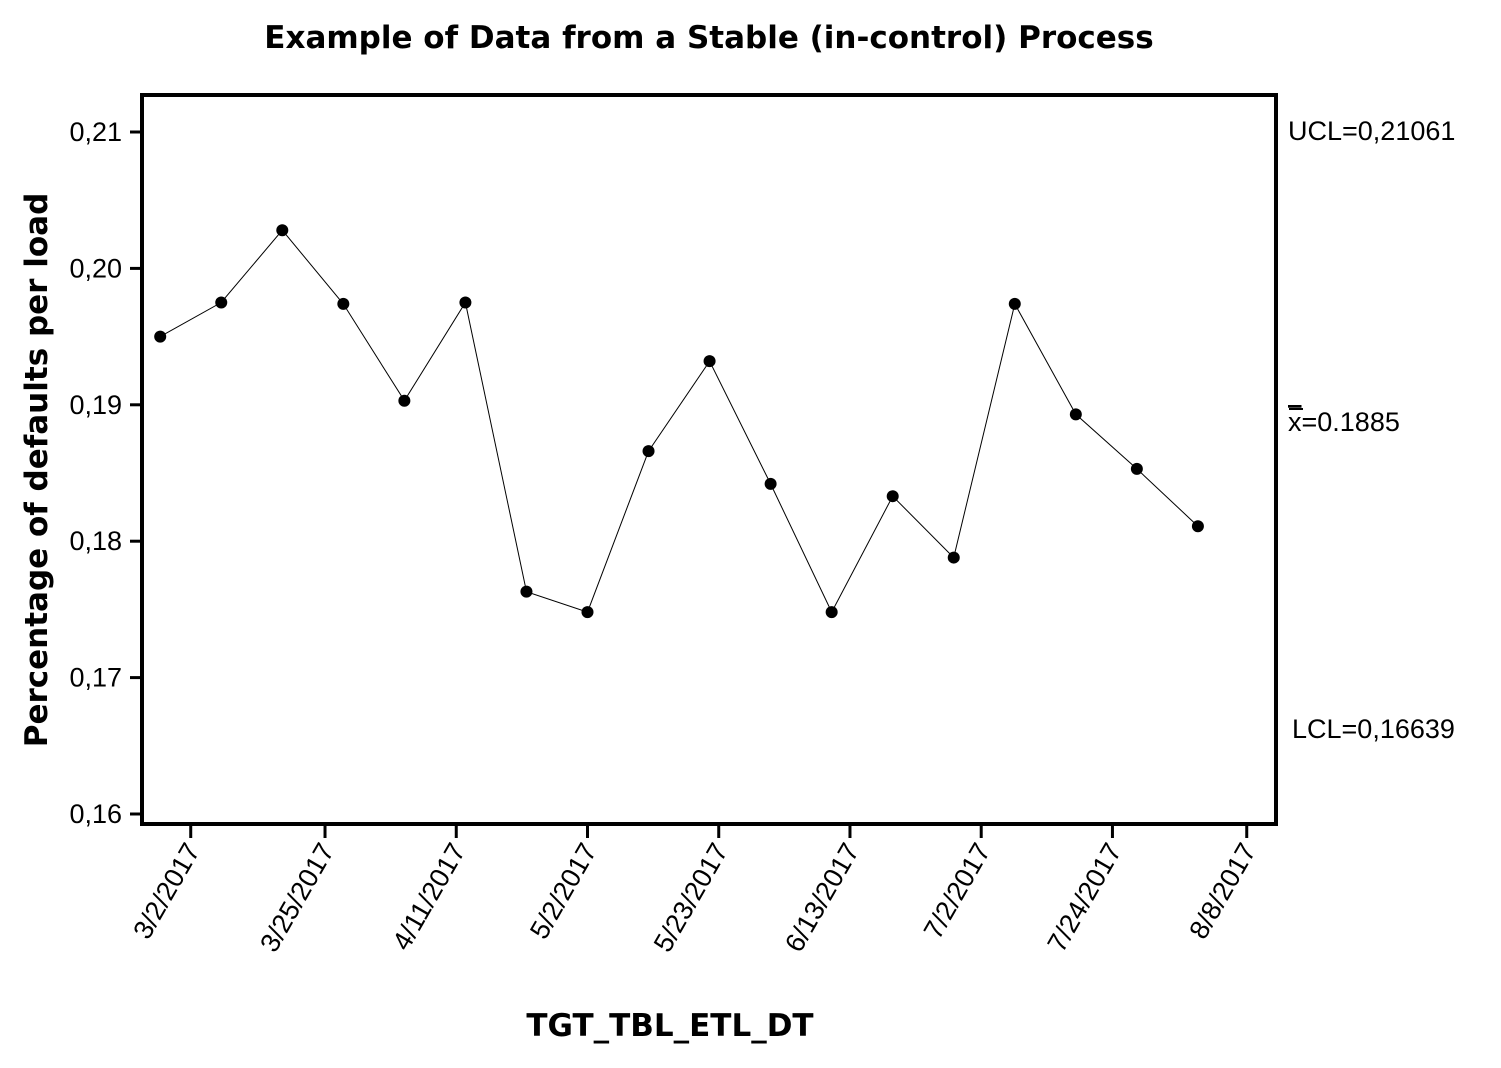 This screenshot has height=1068, width=1501. Describe the element at coordinates (1371, 131) in the screenshot. I see `ref-label-ucl: UCL=0,21061` at that location.